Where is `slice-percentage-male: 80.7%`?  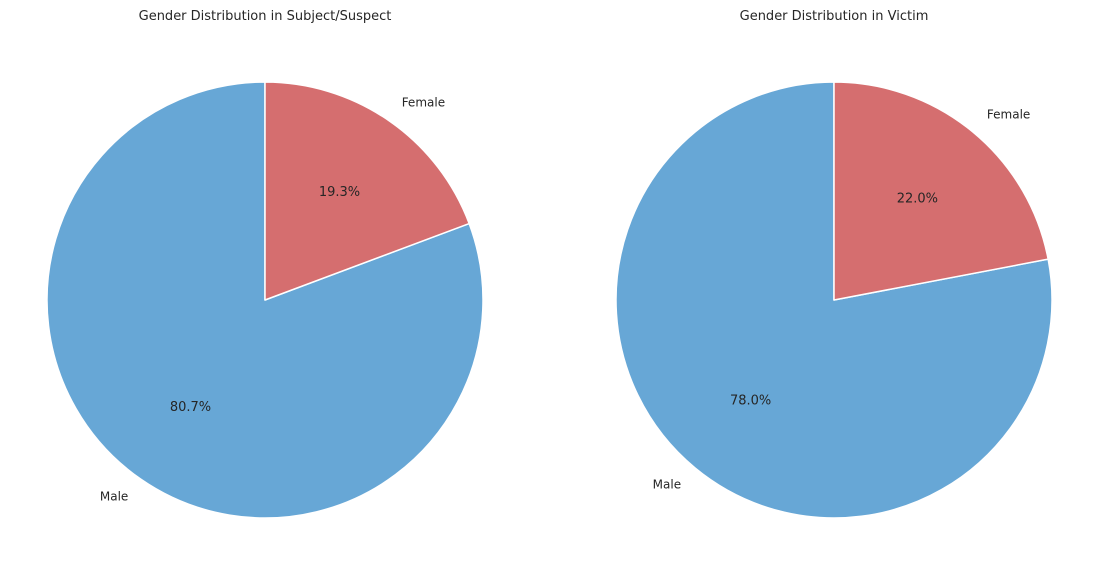 slice-percentage-male: 80.7% is located at coordinates (190, 407).